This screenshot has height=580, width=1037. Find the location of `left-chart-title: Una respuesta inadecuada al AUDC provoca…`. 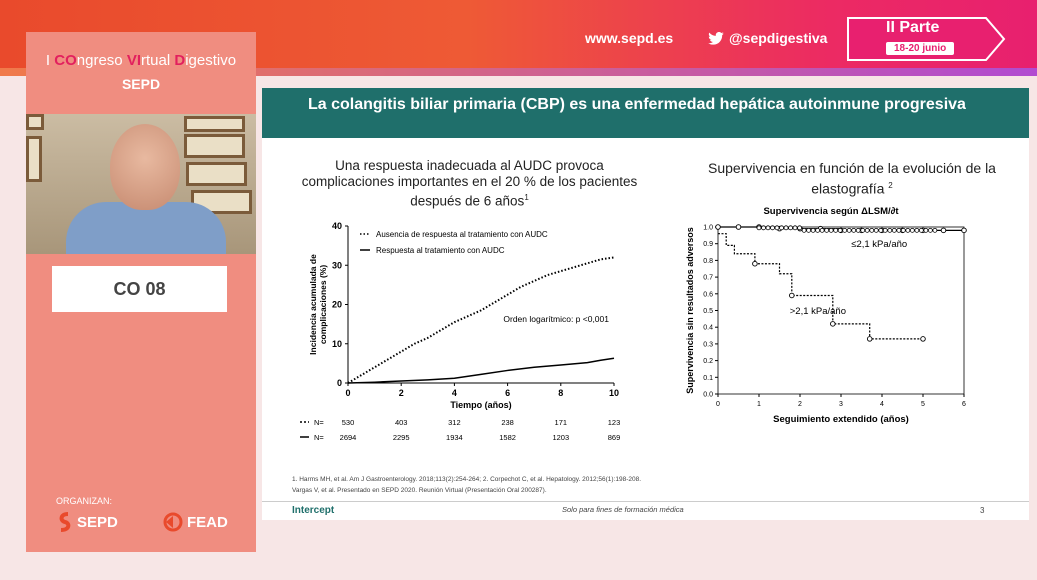

left-chart-title: Una respuesta inadecuada al AUDC provoca… is located at coordinates (469, 183).